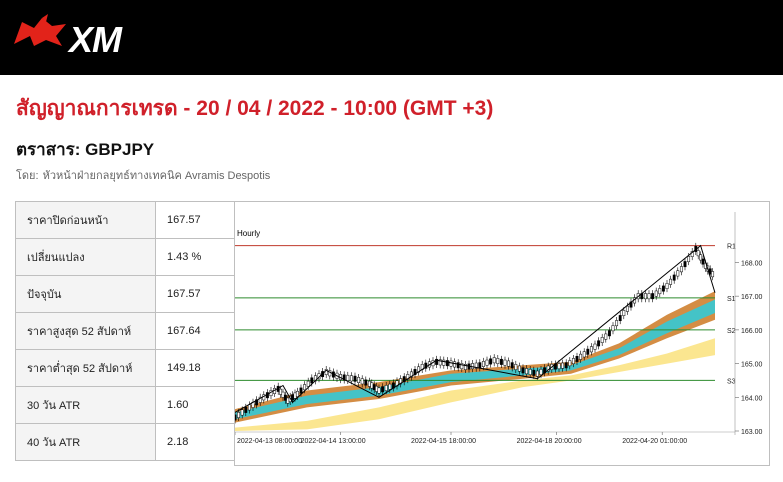 The image size is (783, 482). I want to click on x-tick-label: 2022-04-14 13:00:00, so click(333, 441).